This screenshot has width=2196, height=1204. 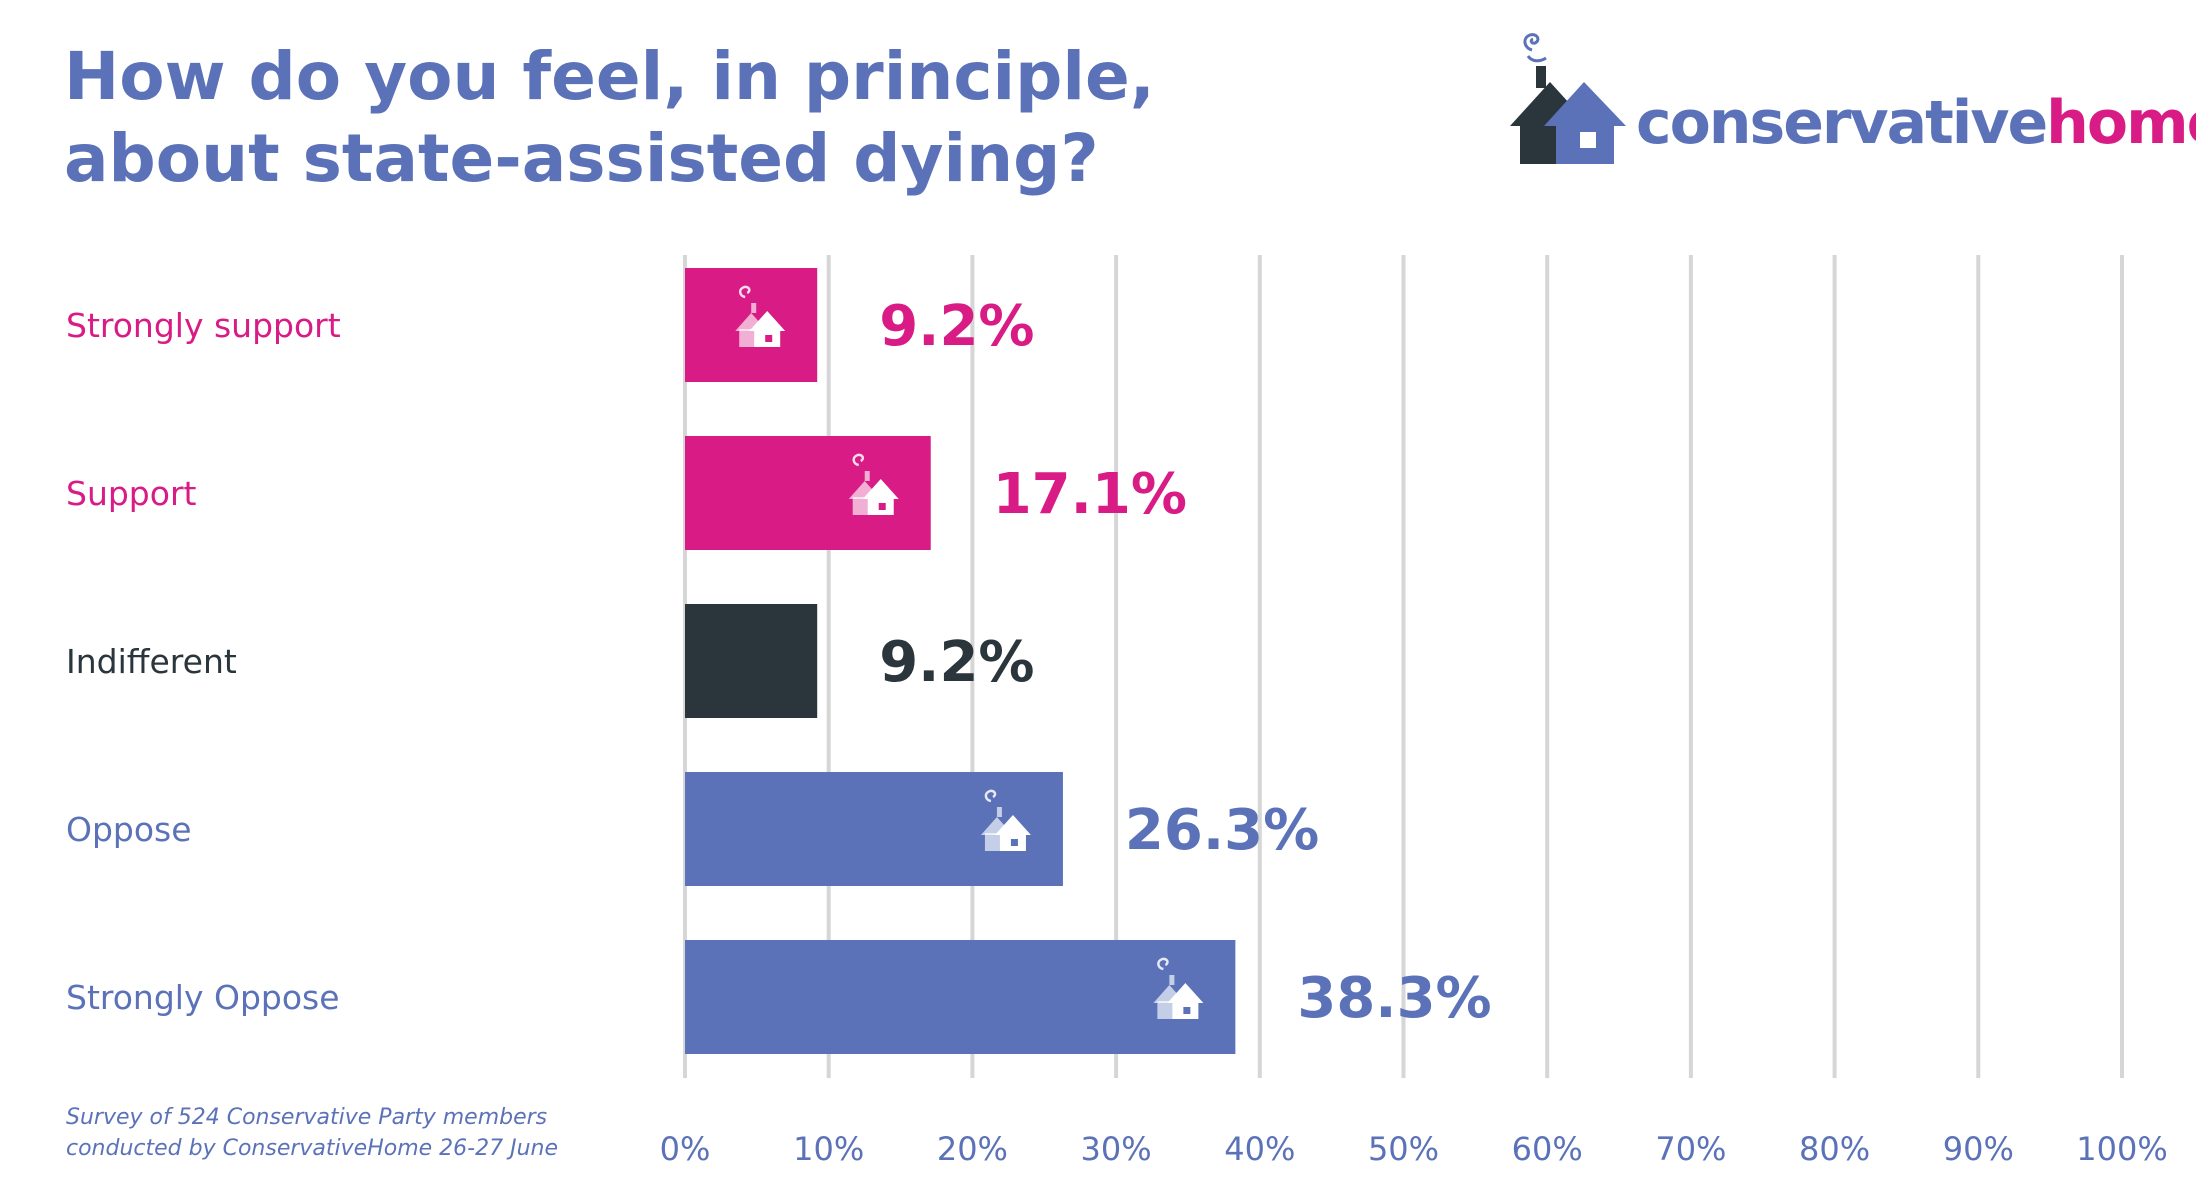 I want to click on x-tick-label-70: 70%, so click(x=1690, y=1149).